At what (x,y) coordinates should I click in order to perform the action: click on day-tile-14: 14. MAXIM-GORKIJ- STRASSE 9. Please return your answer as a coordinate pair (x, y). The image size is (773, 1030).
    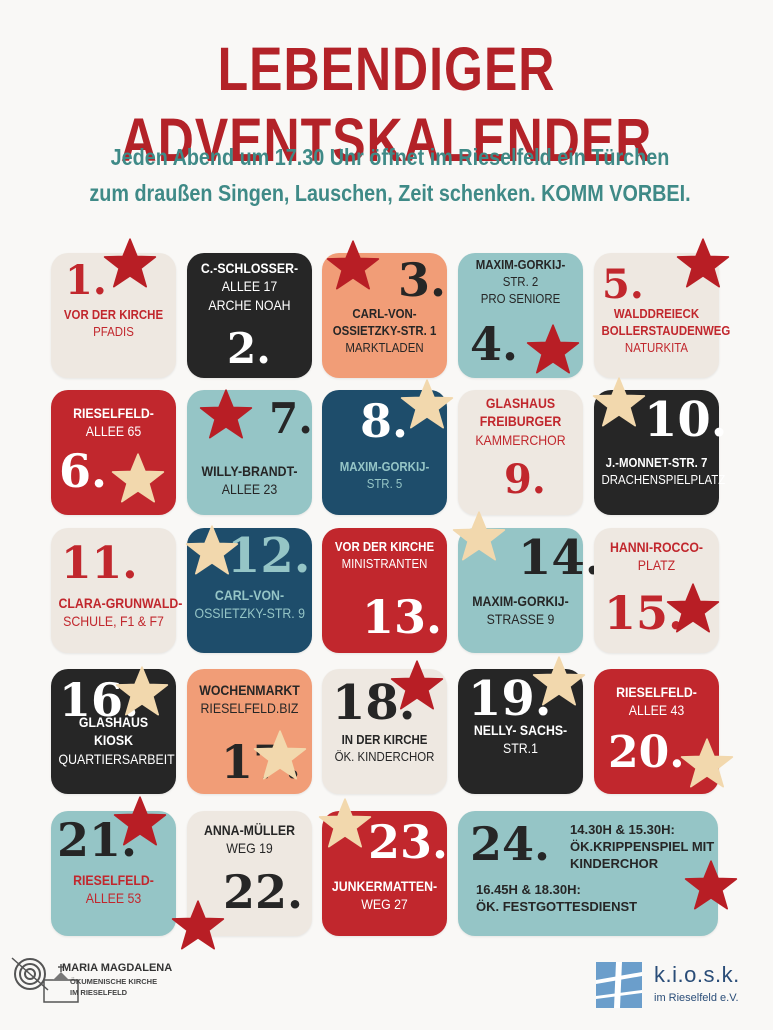
    Looking at the image, I should click on (527, 582).